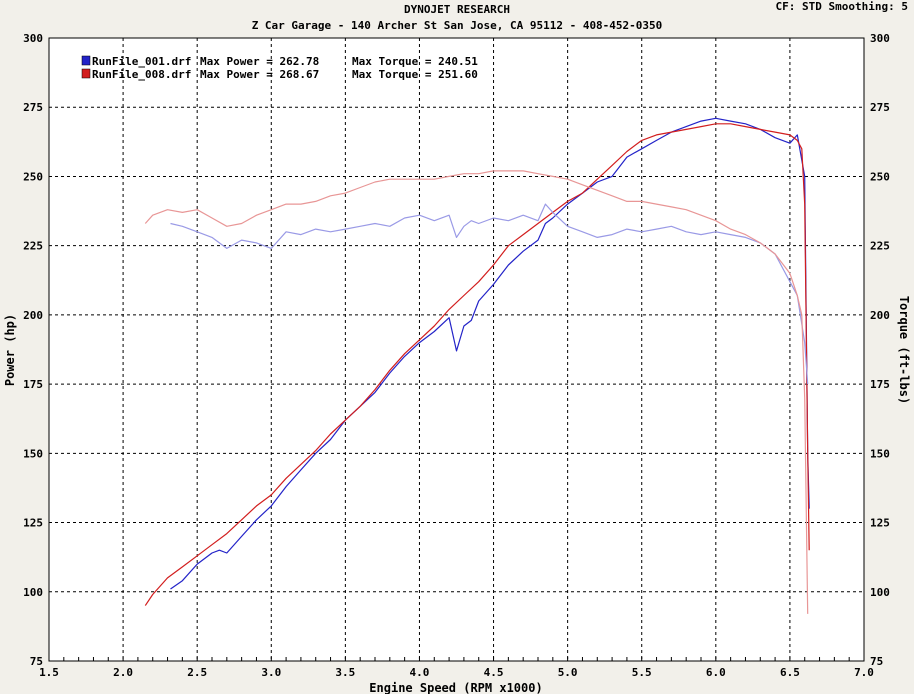 The width and height of the screenshot is (914, 694). I want to click on legend-max-power: Max Power = 262.78, so click(259, 61).